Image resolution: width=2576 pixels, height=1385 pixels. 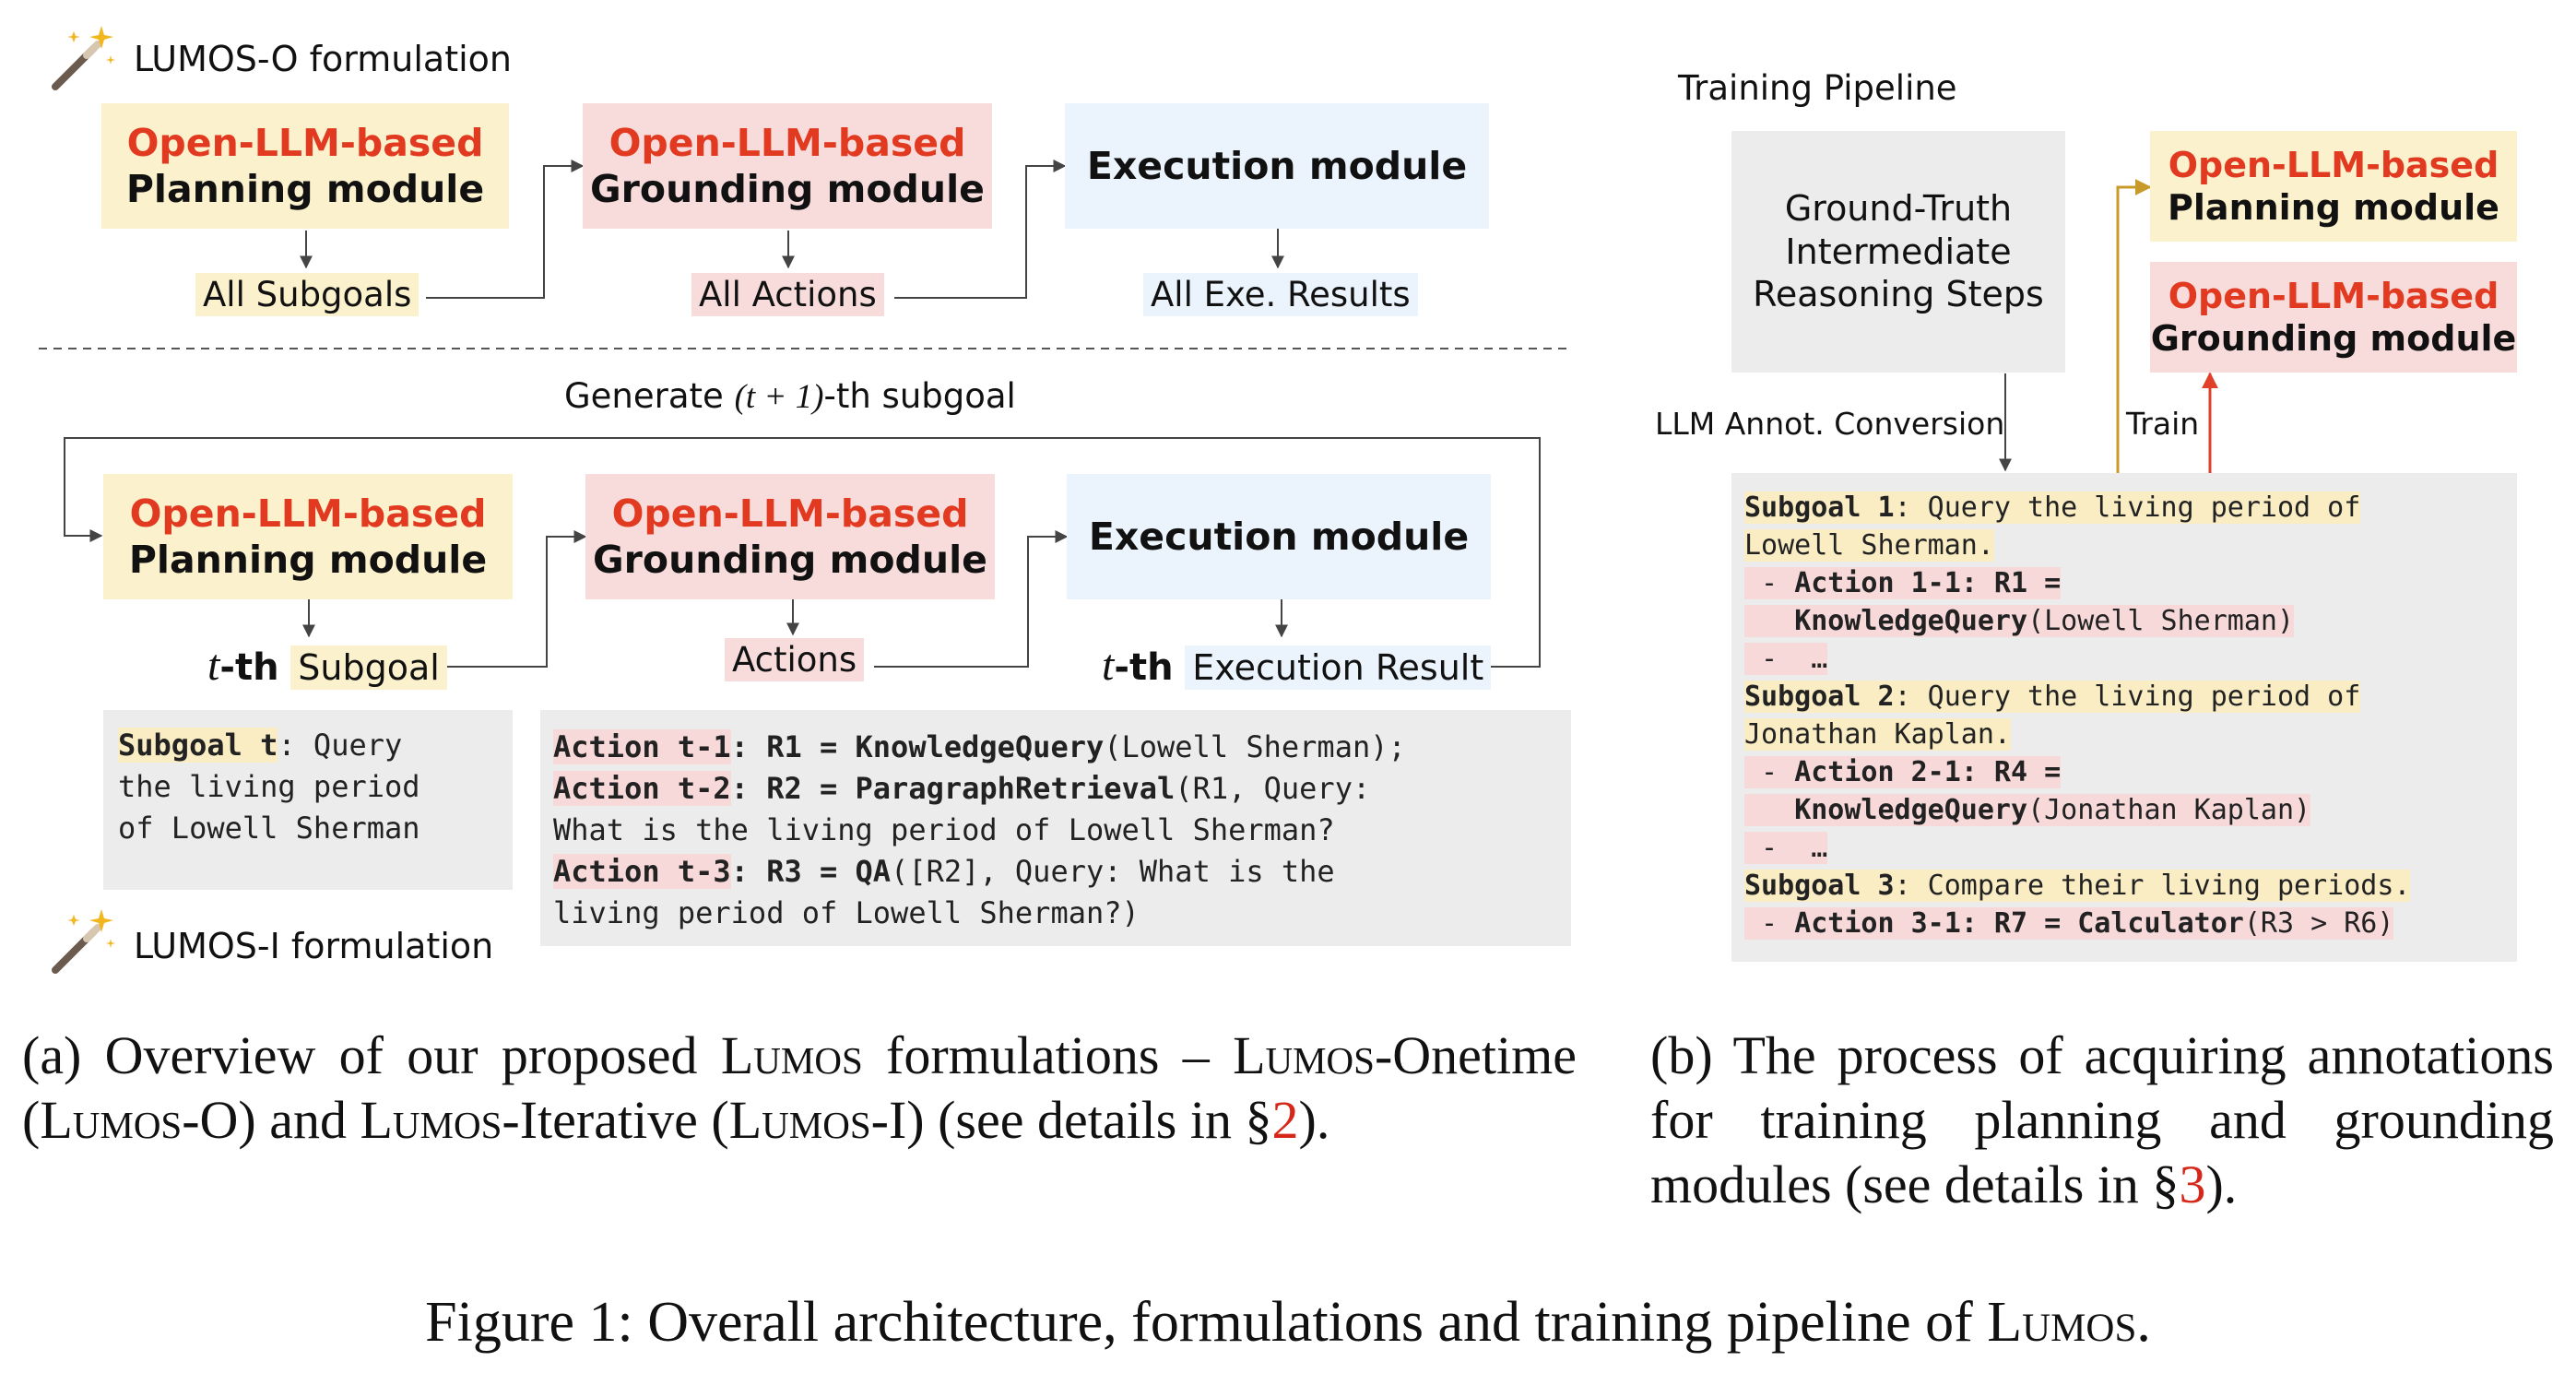 I want to click on subgoal-word: Subgoal, so click(x=368, y=668).